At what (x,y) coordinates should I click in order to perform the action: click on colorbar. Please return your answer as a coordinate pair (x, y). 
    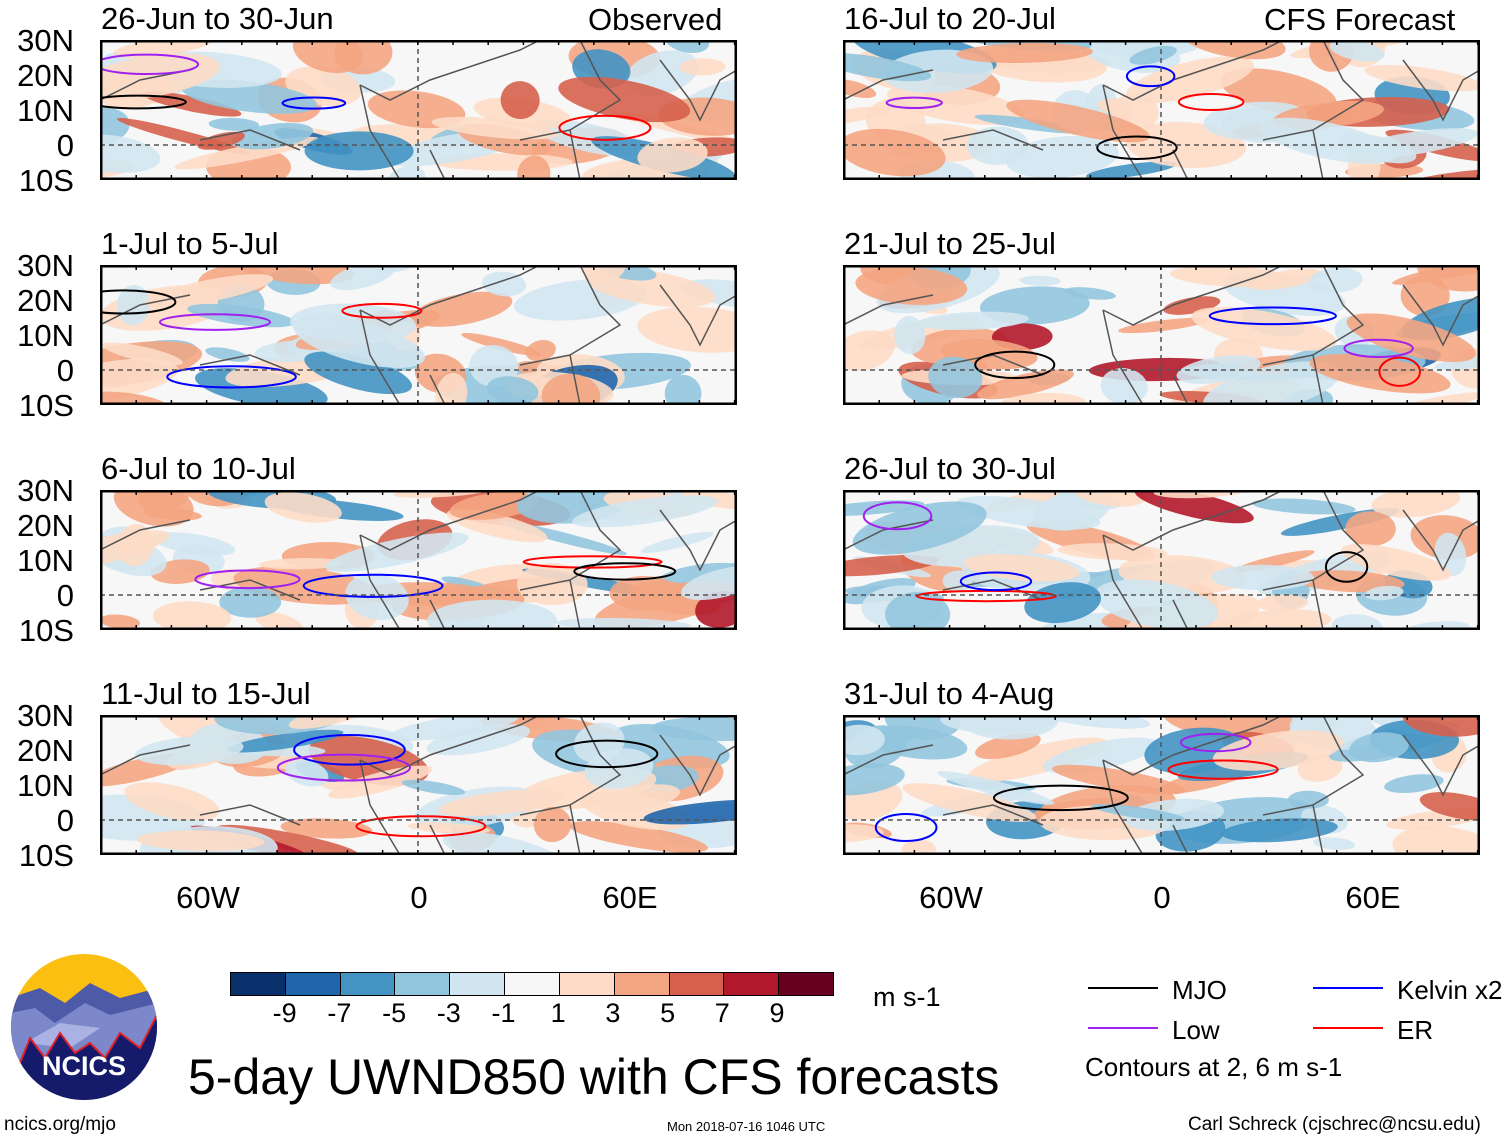
    Looking at the image, I should click on (532, 984).